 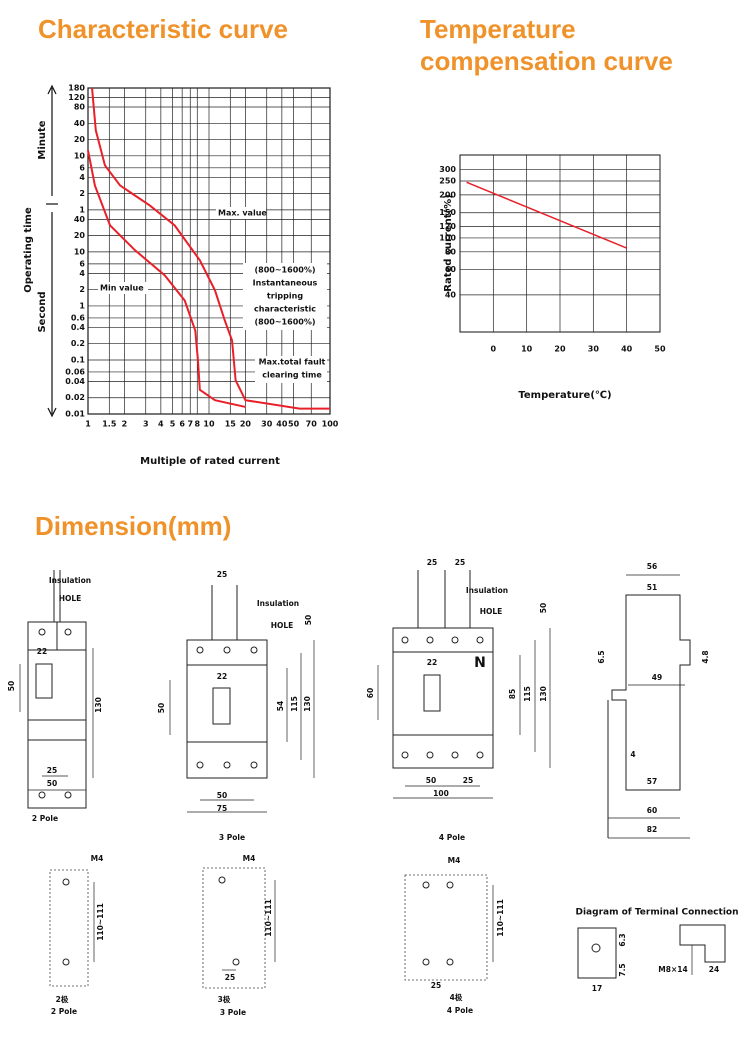 I want to click on x-tick-label: 15, so click(x=231, y=424).